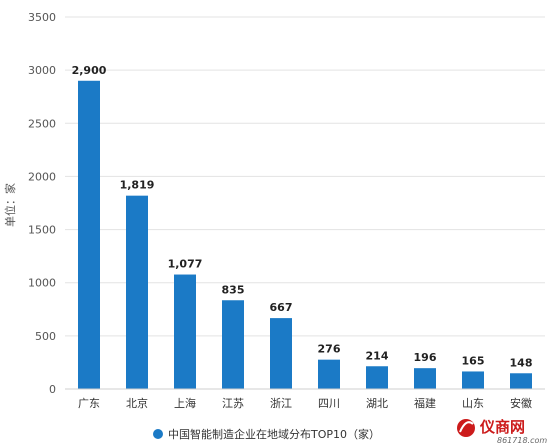 The height and width of the screenshot is (448, 551). Describe the element at coordinates (281, 307) in the screenshot. I see `data-label: 667` at that location.